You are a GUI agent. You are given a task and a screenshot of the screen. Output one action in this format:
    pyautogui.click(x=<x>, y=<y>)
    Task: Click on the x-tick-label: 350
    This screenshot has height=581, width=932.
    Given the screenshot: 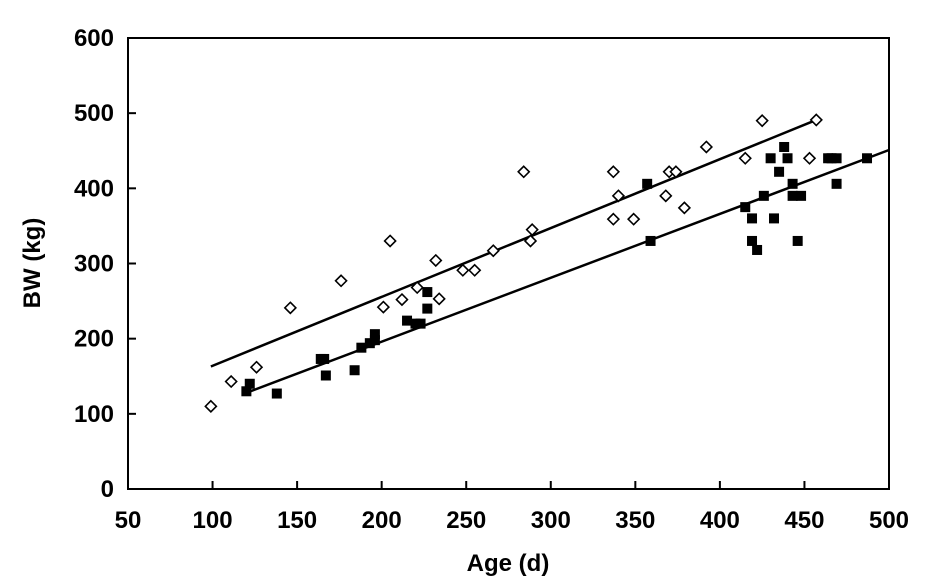 What is the action you would take?
    pyautogui.click(x=635, y=520)
    